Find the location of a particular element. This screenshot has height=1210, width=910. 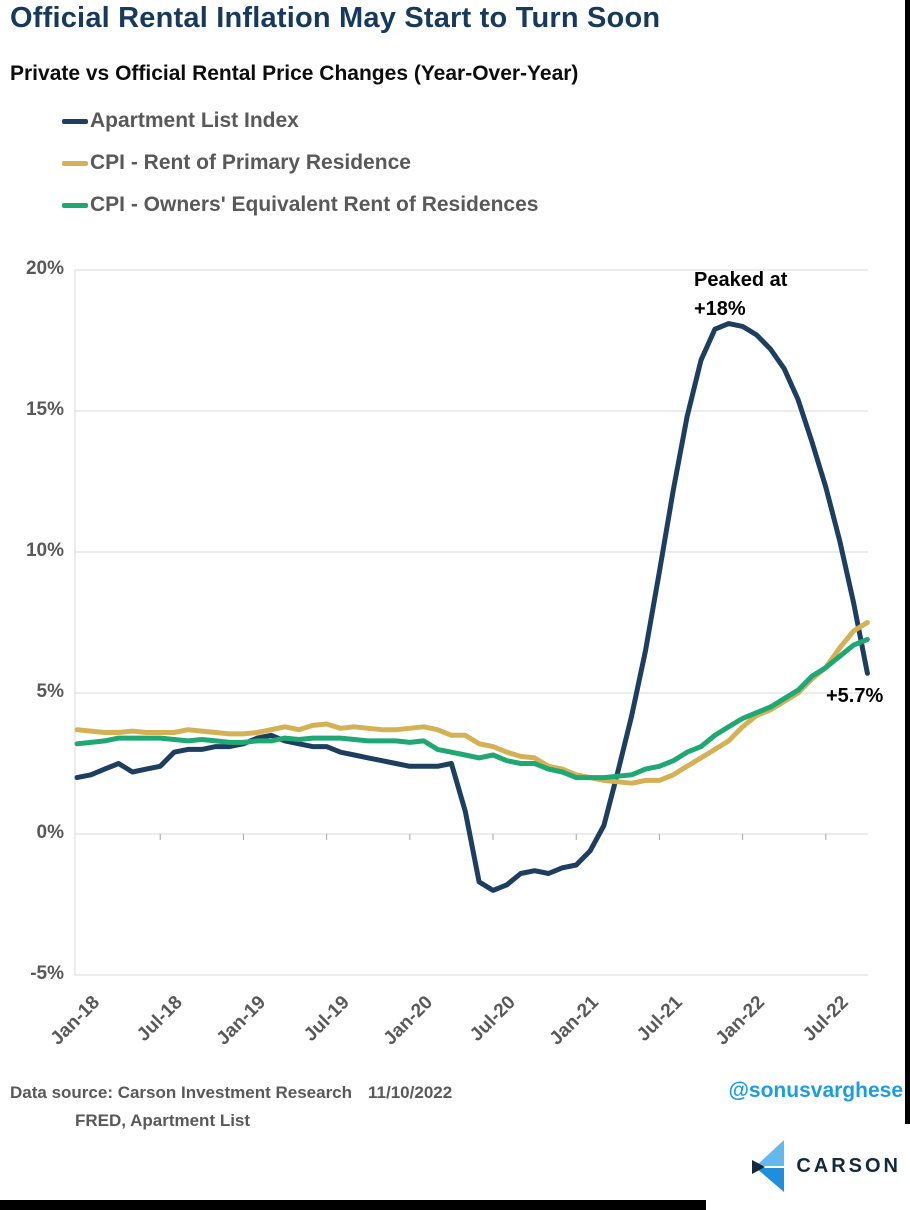

legend-swatch-apartment-list is located at coordinates (75, 121).